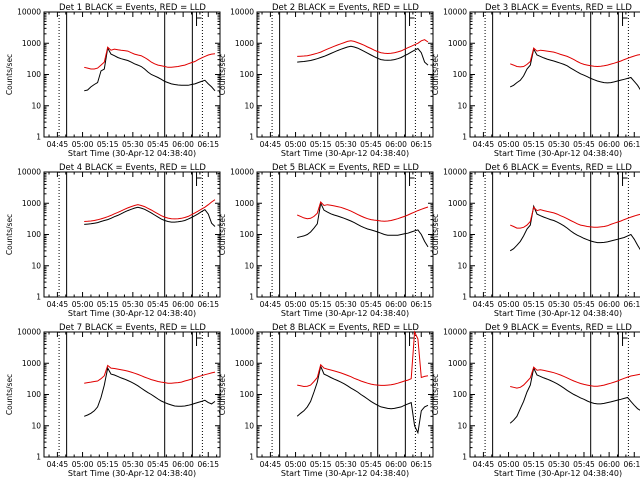 This screenshot has width=640, height=480. I want to click on panel-title: Det 1 BLACK = Events, RED = LLD, so click(132, 8).